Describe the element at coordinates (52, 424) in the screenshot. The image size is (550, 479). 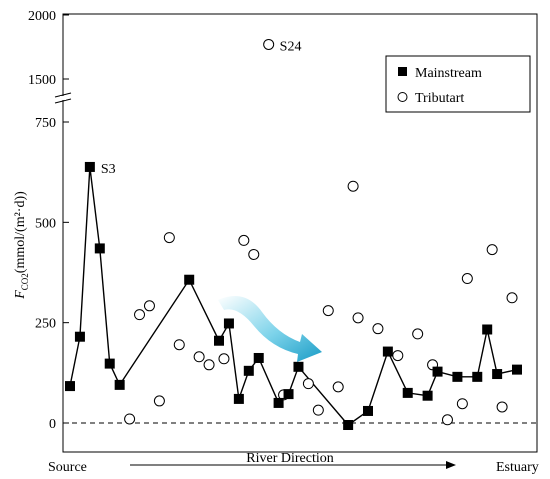
I see `y-tick-label: 0` at that location.